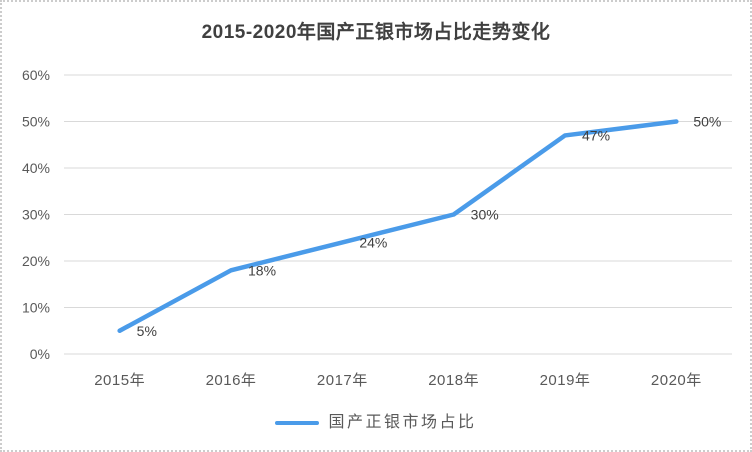 The image size is (752, 452). What do you see at coordinates (262, 270) in the screenshot?
I see `data-label: 18%` at bounding box center [262, 270].